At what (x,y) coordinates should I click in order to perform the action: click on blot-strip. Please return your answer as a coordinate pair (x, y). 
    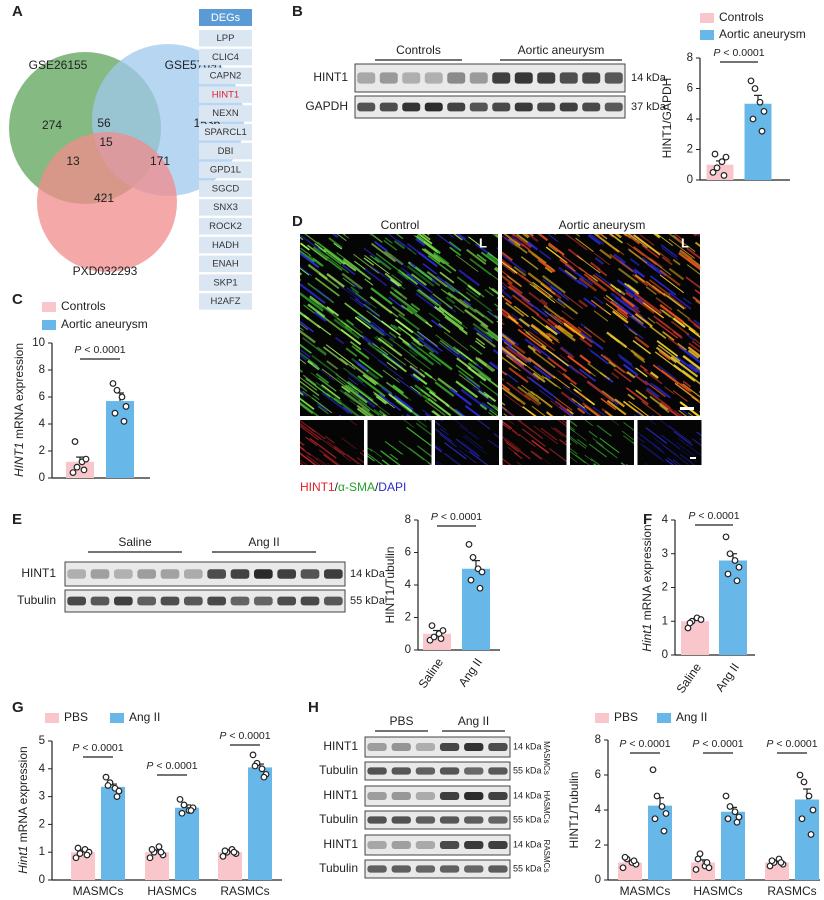
    Looking at the image, I should click on (490, 107).